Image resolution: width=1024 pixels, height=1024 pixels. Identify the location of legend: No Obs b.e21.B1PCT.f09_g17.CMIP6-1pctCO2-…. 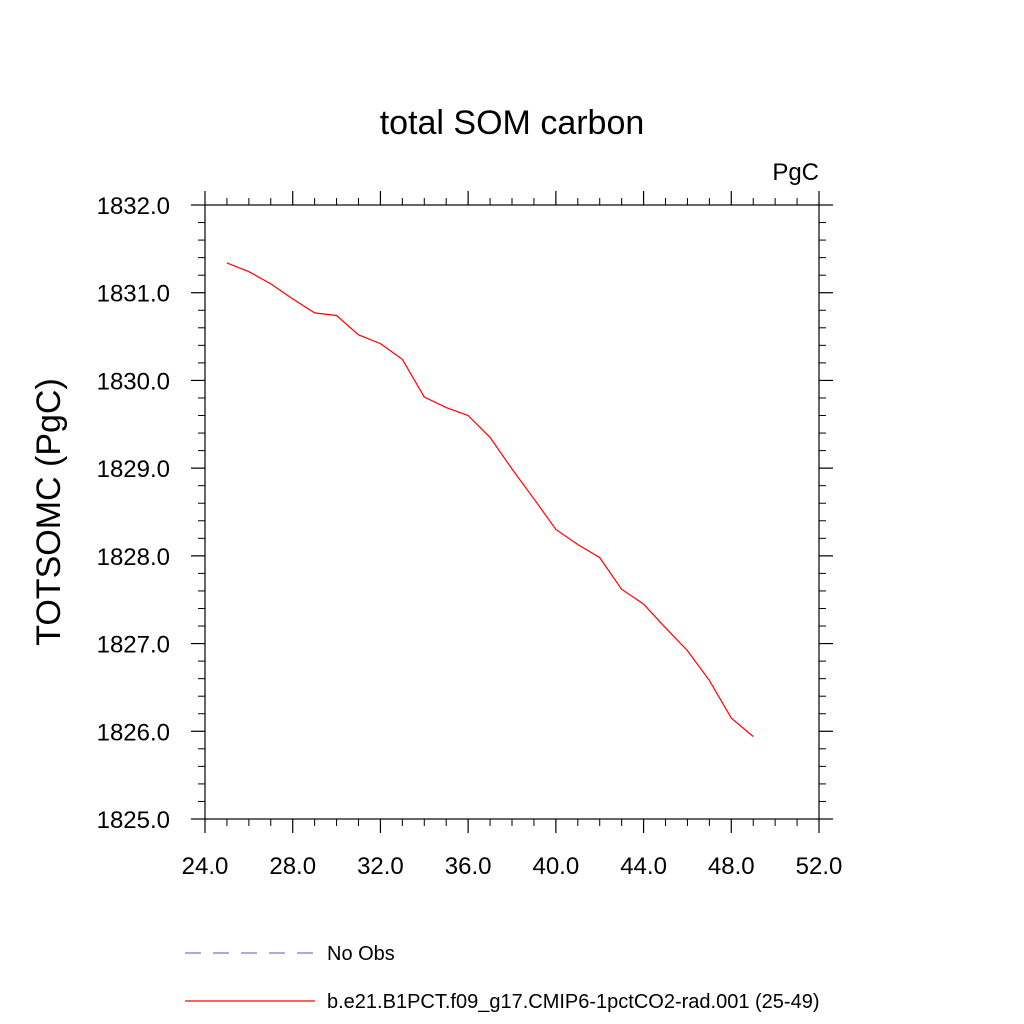
(502, 978).